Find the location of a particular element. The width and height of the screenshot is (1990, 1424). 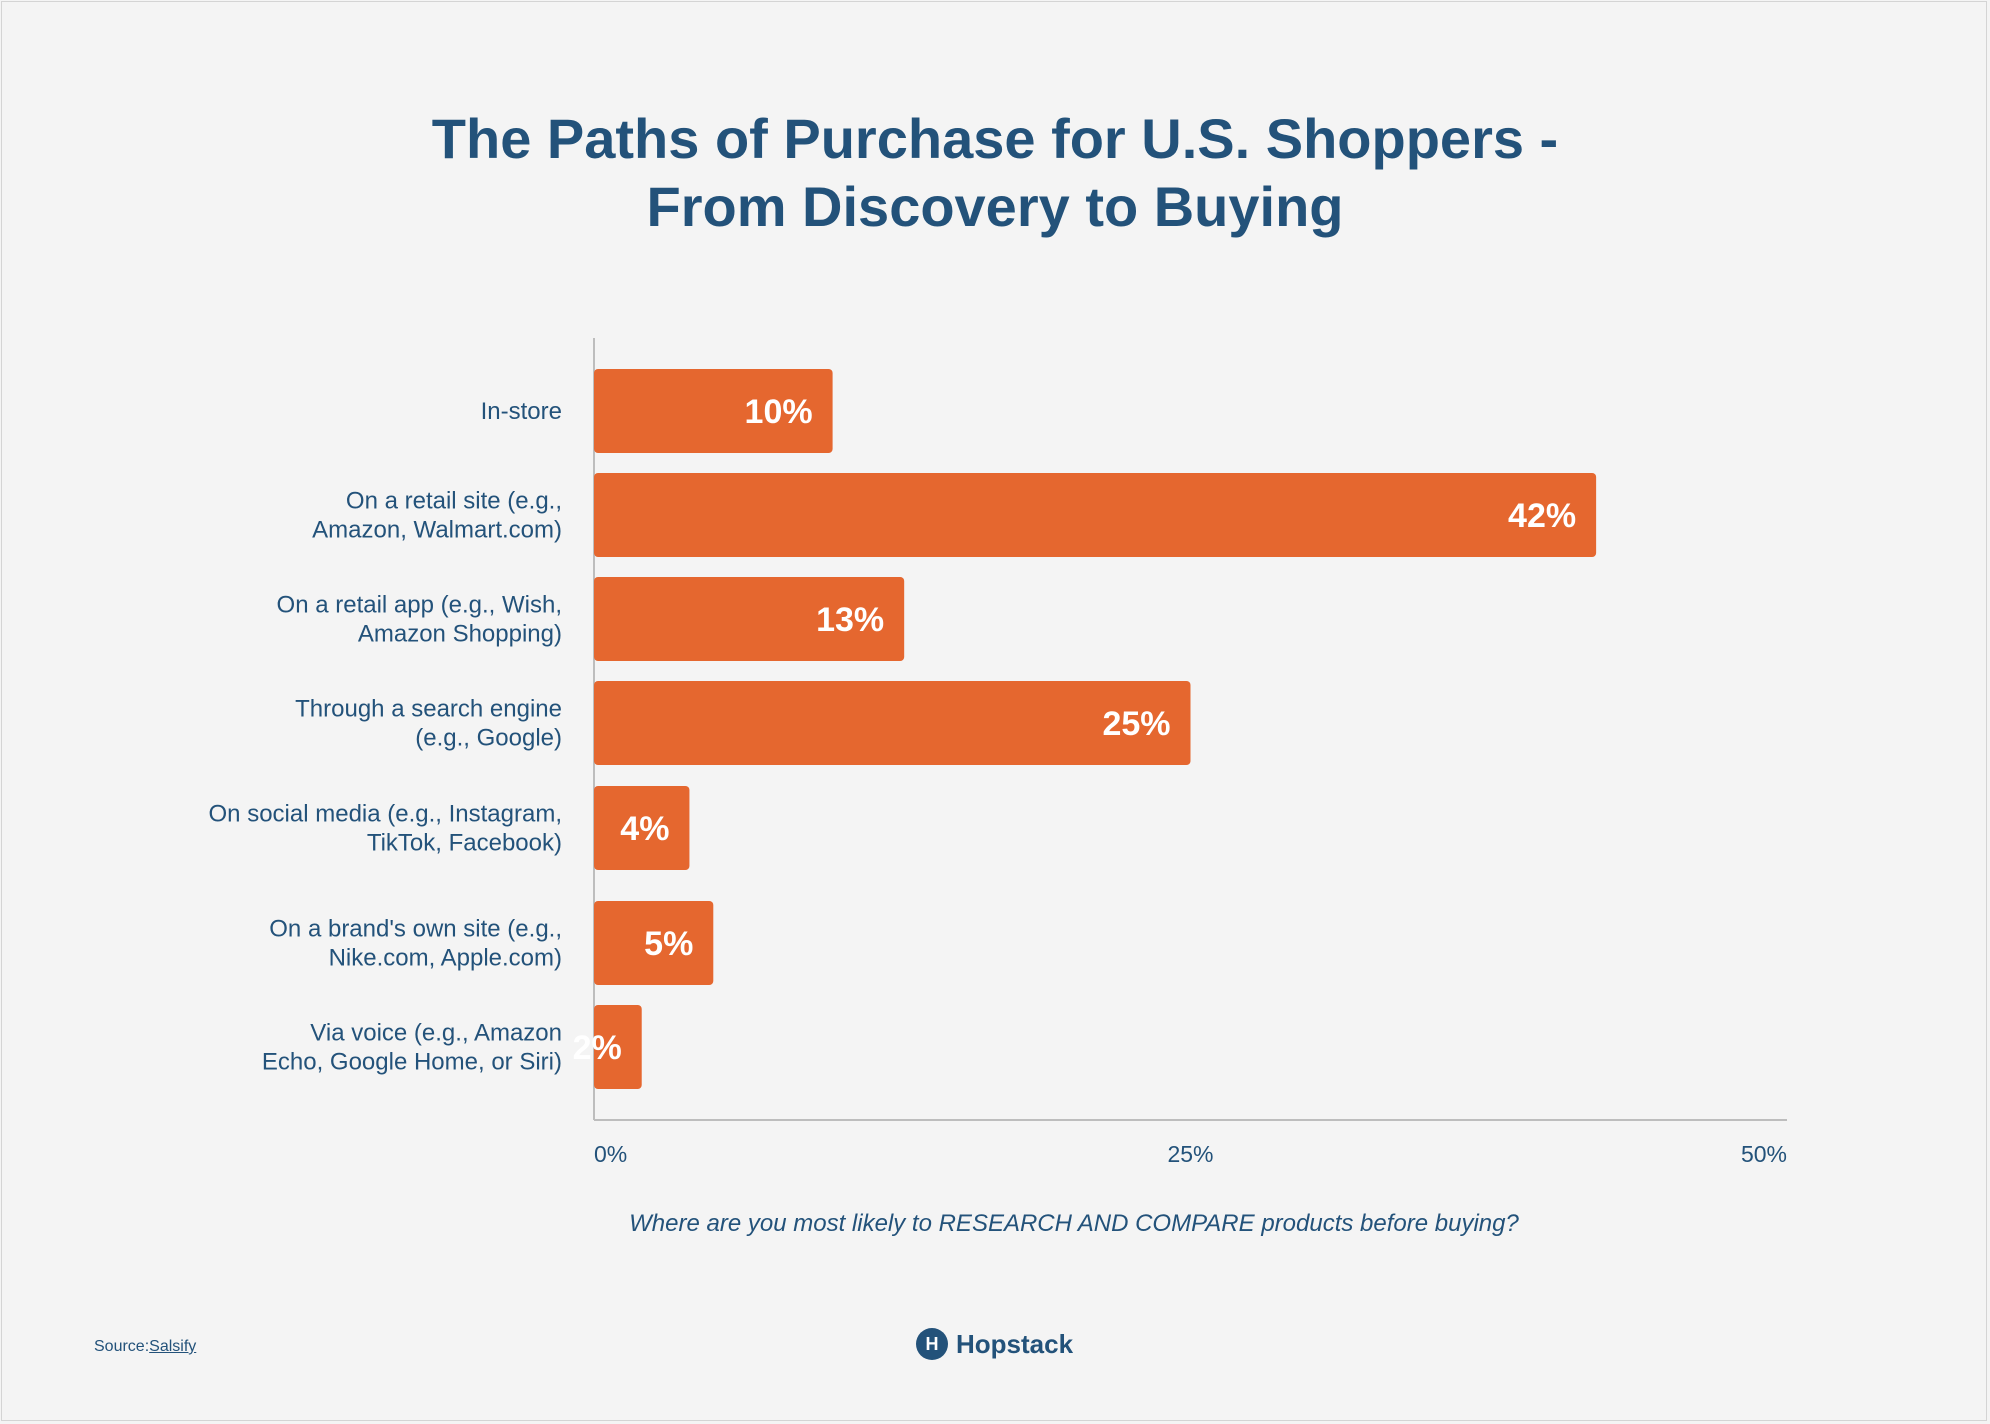

x-tick-label: 50% is located at coordinates (1764, 1154).